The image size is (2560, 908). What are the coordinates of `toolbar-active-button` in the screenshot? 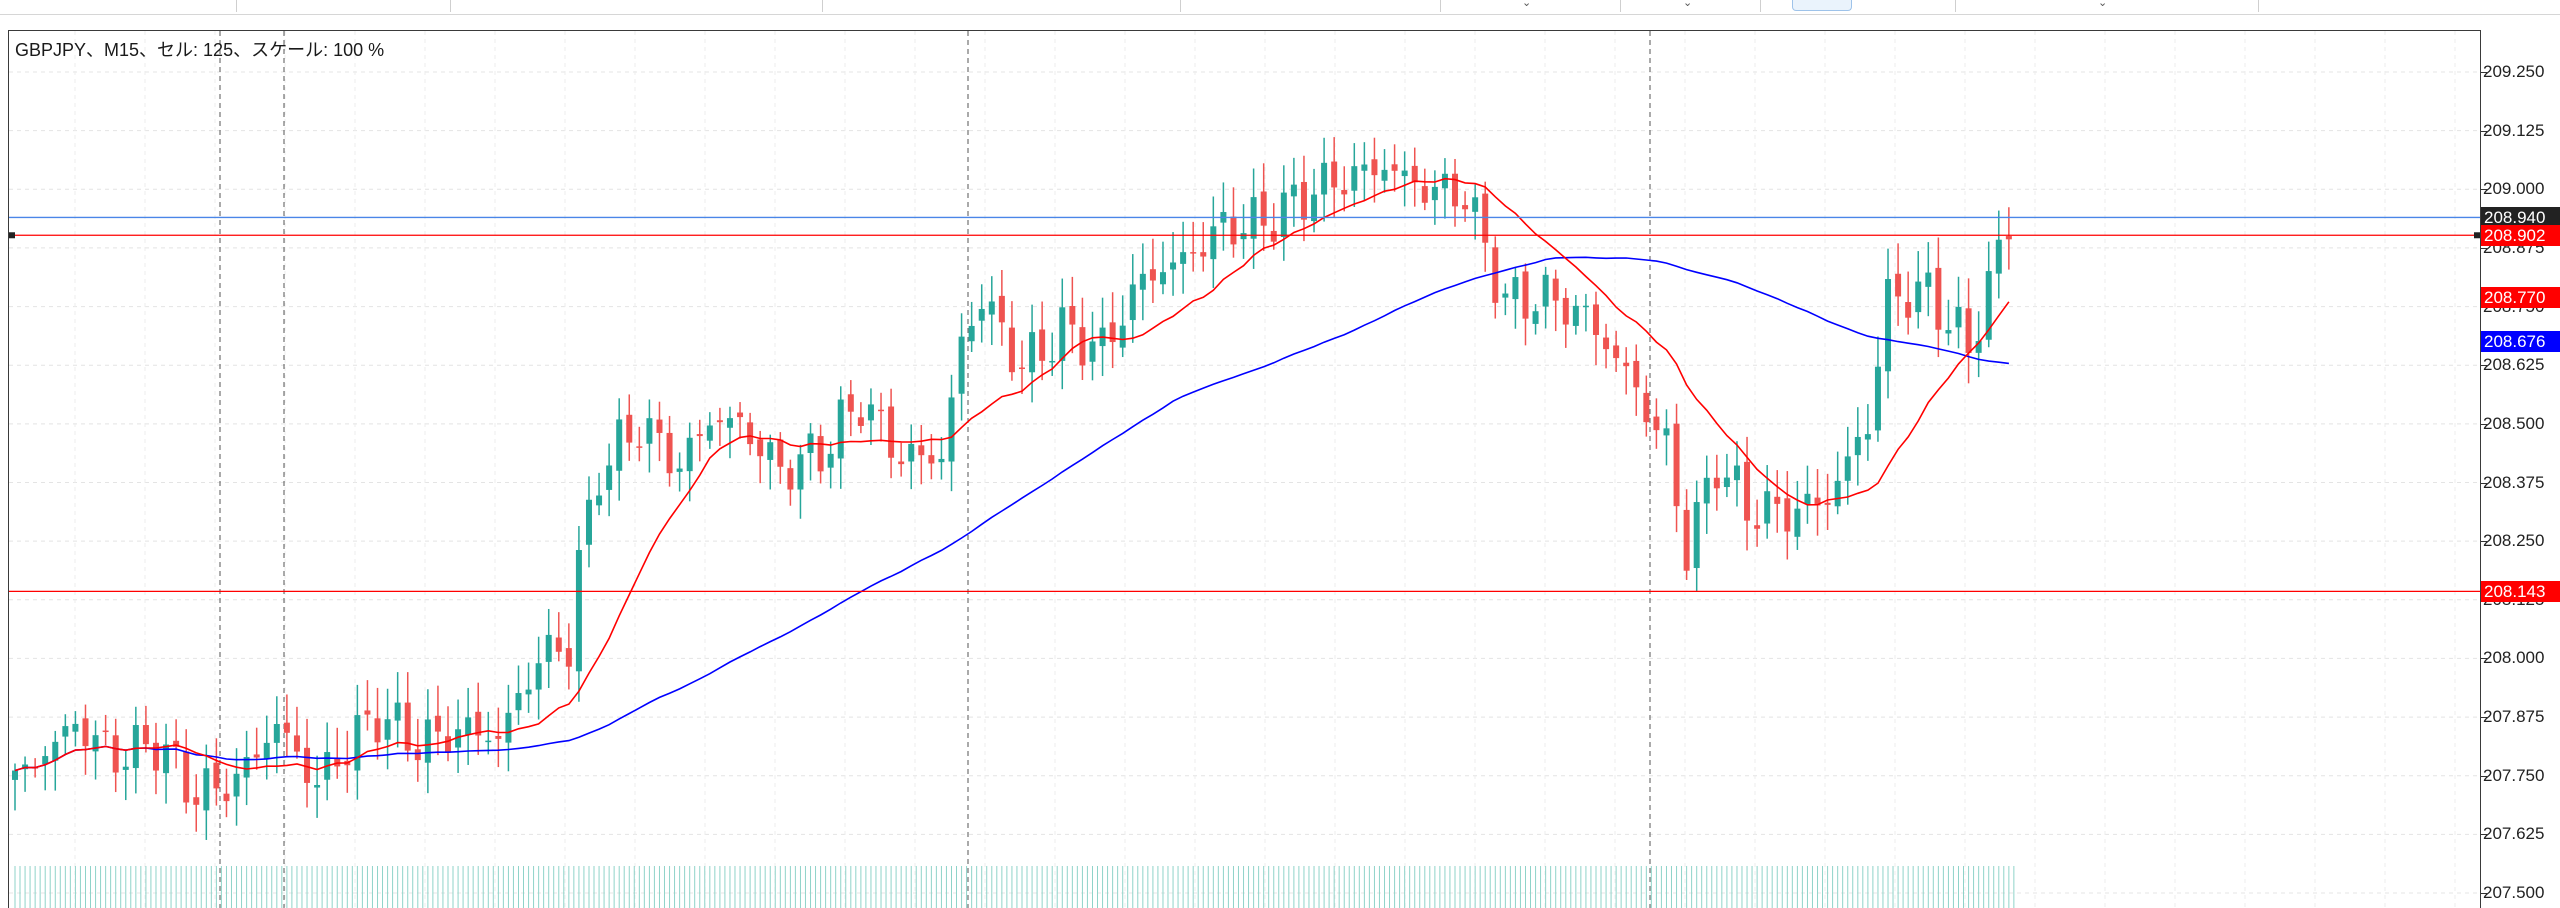 It's located at (1822, 5).